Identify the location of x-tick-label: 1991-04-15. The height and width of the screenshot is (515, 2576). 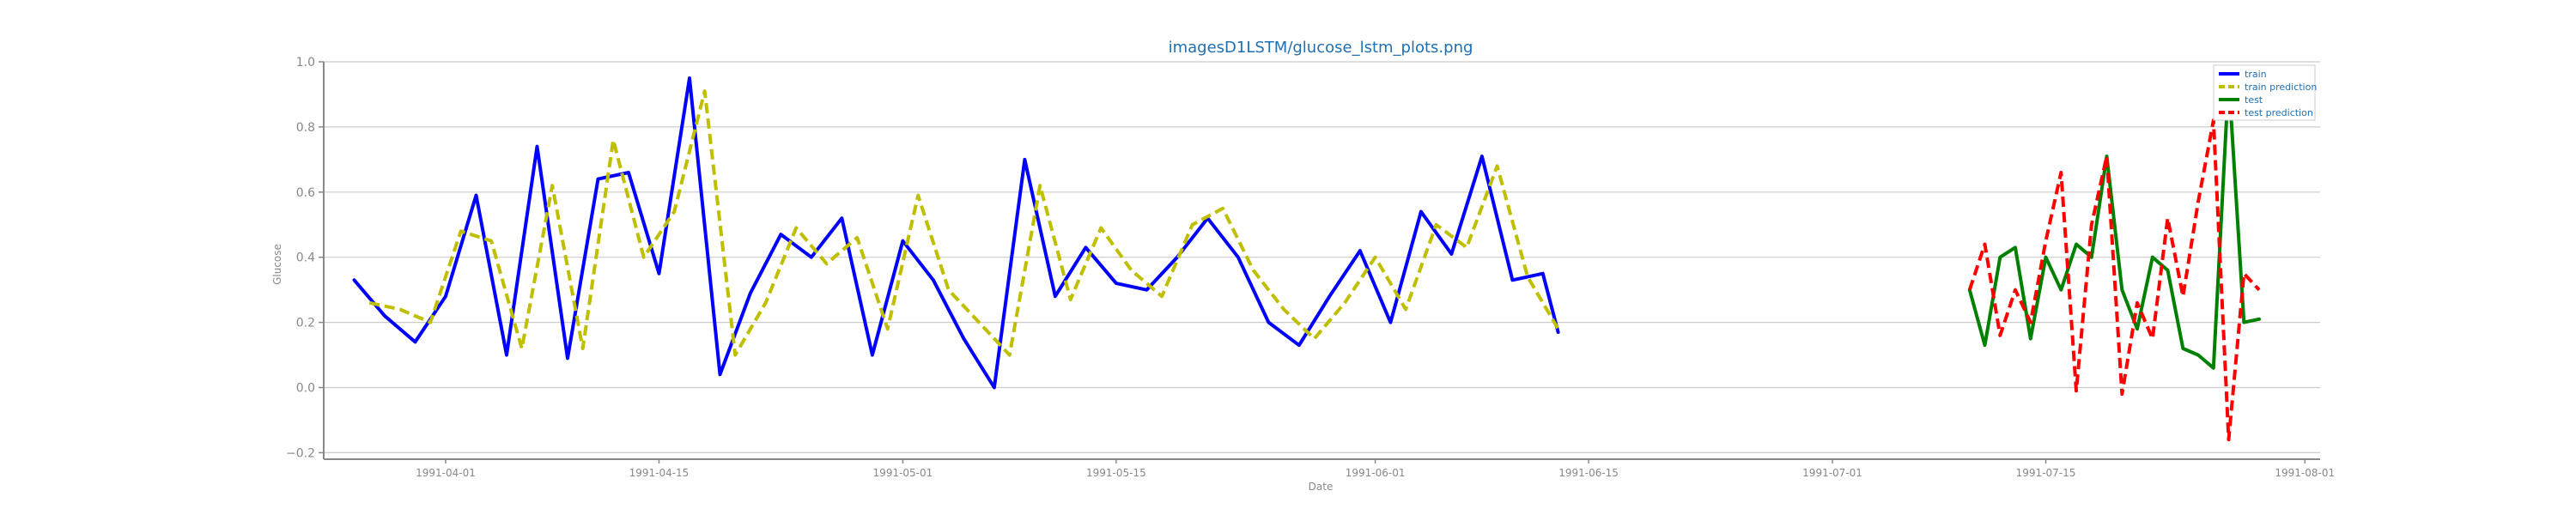
(660, 473).